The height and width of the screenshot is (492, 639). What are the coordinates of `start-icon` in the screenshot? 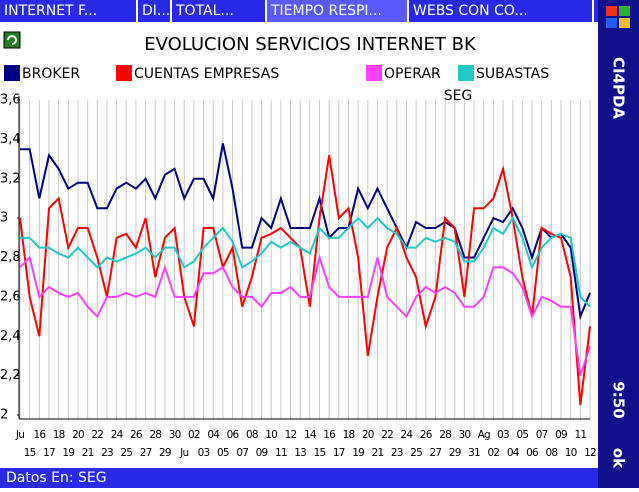 It's located at (618, 17).